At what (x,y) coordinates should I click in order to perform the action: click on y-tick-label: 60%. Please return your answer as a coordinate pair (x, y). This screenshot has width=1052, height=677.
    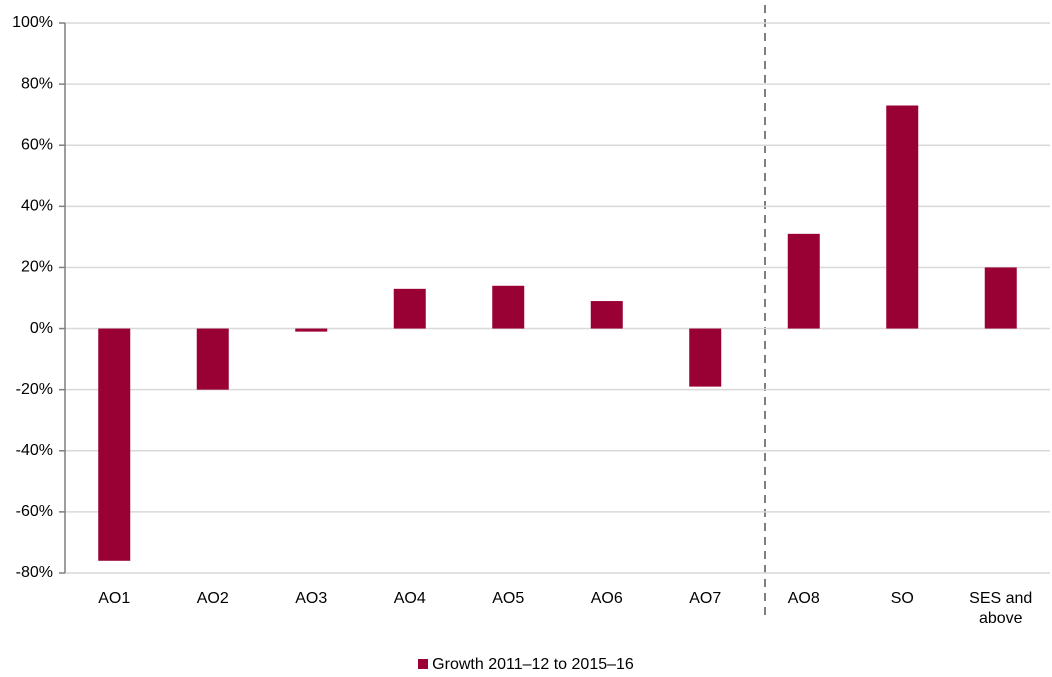
    Looking at the image, I should click on (37, 144).